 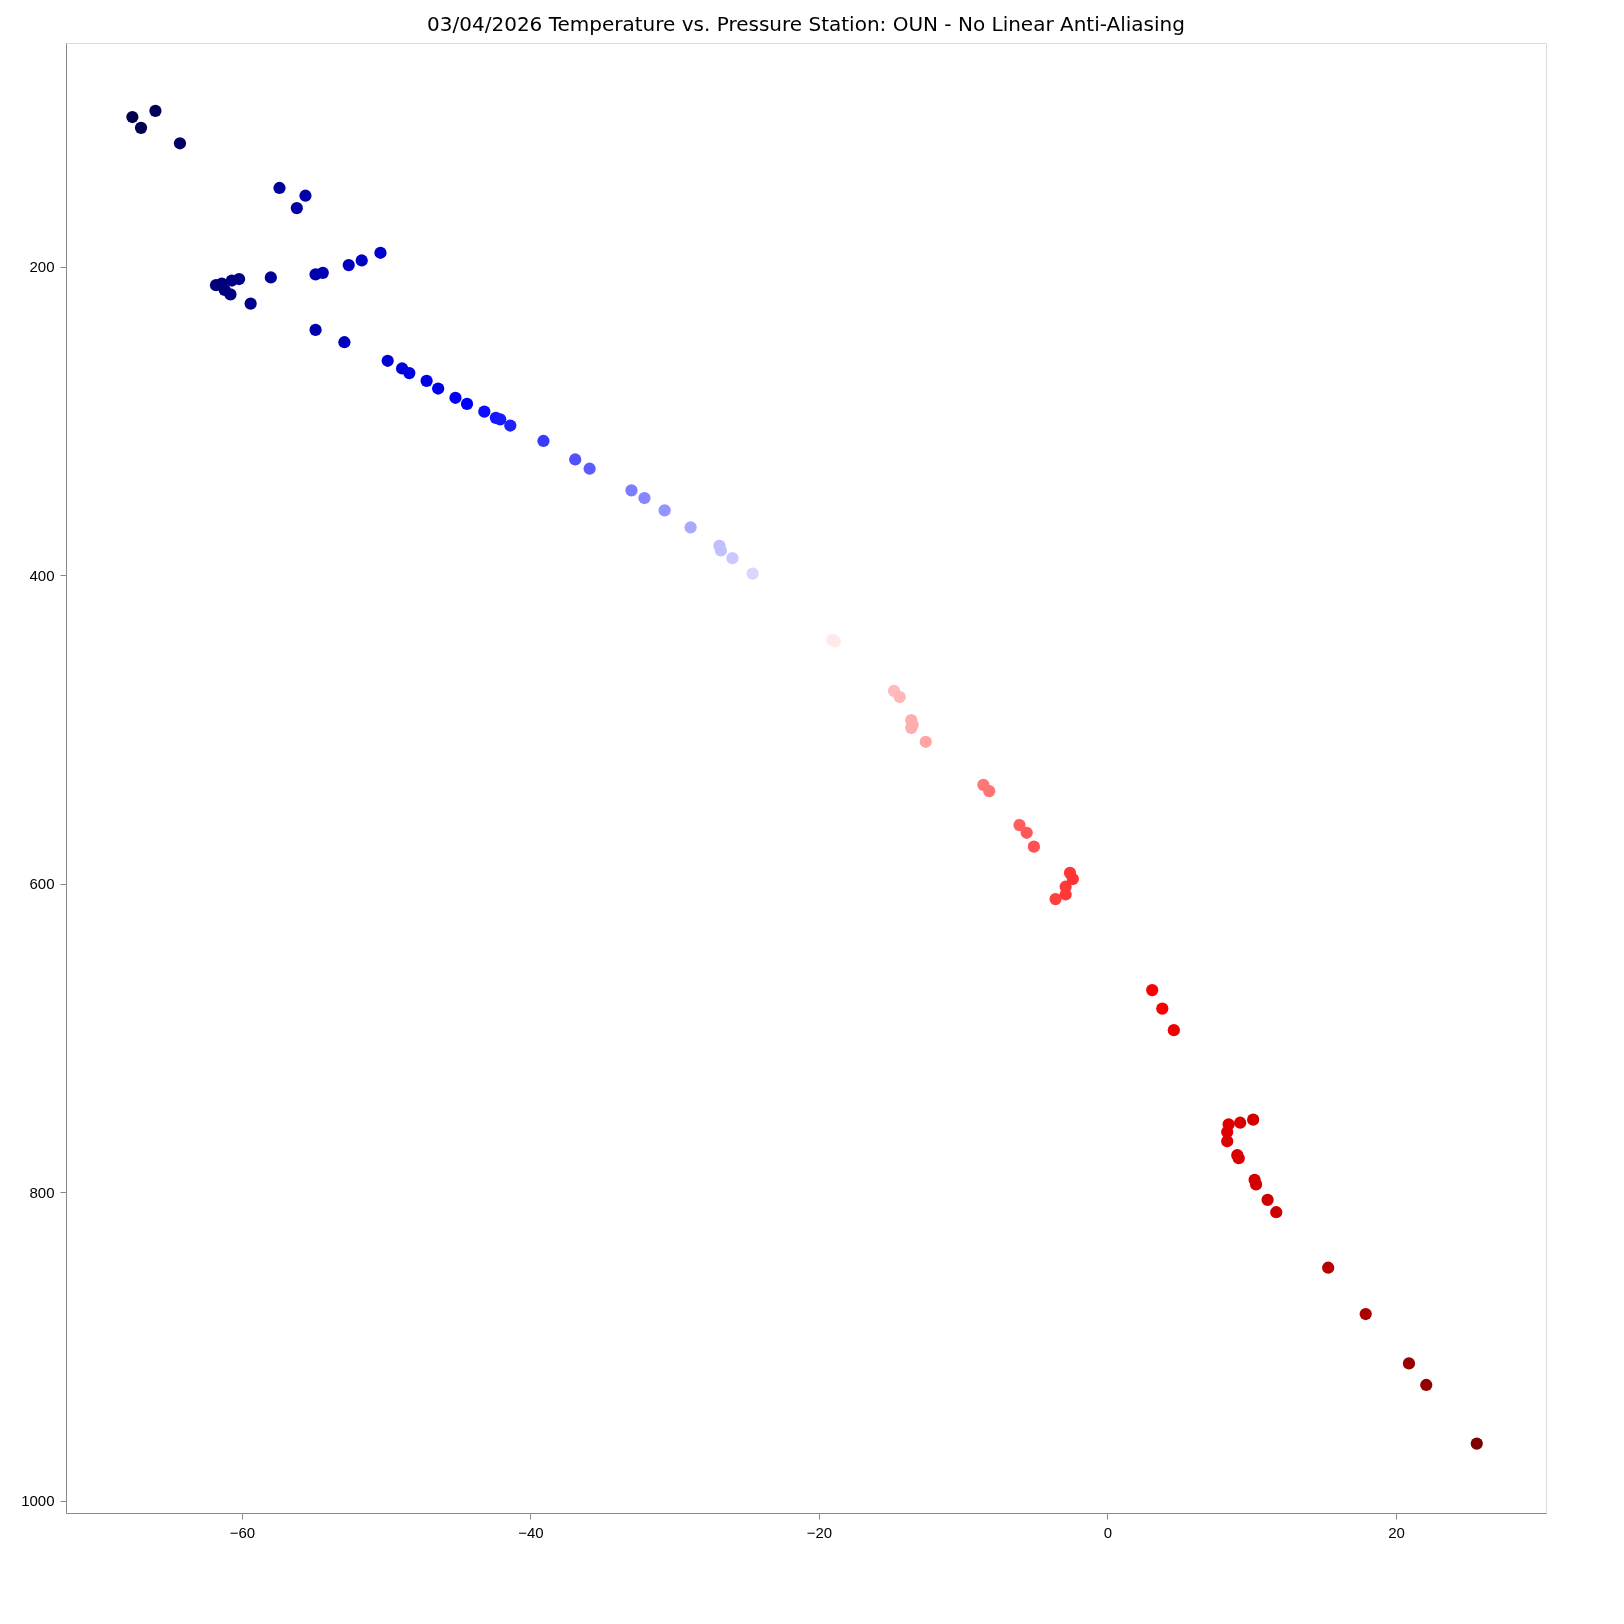 What do you see at coordinates (38, 1501) in the screenshot?
I see `y-tick-label: 1000` at bounding box center [38, 1501].